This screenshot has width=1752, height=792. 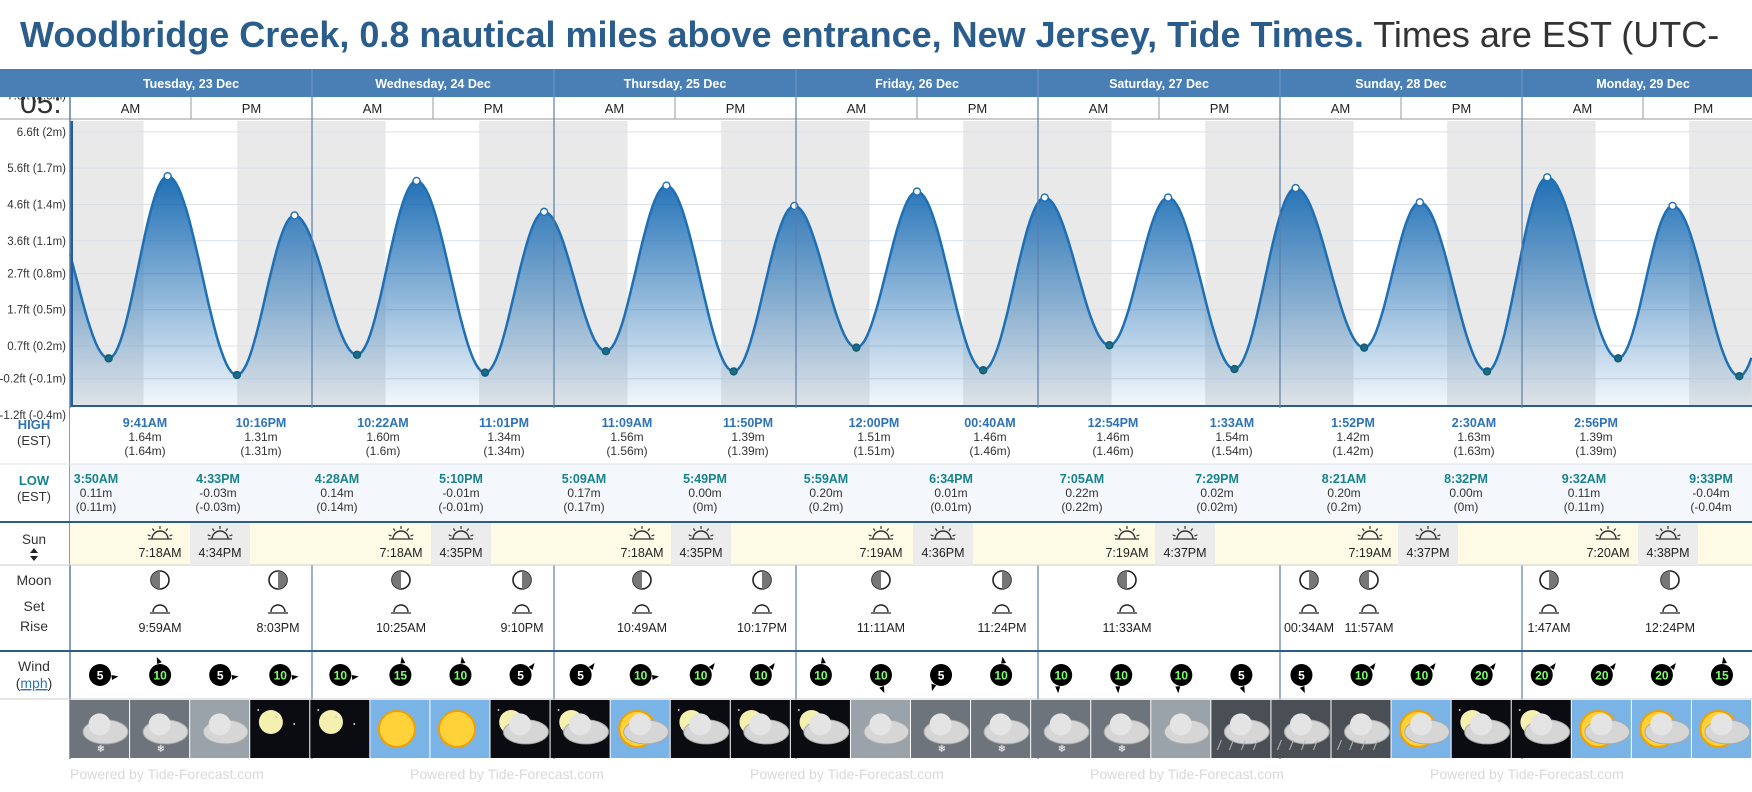 I want to click on moon-time: 12:24PM, so click(x=1670, y=628).